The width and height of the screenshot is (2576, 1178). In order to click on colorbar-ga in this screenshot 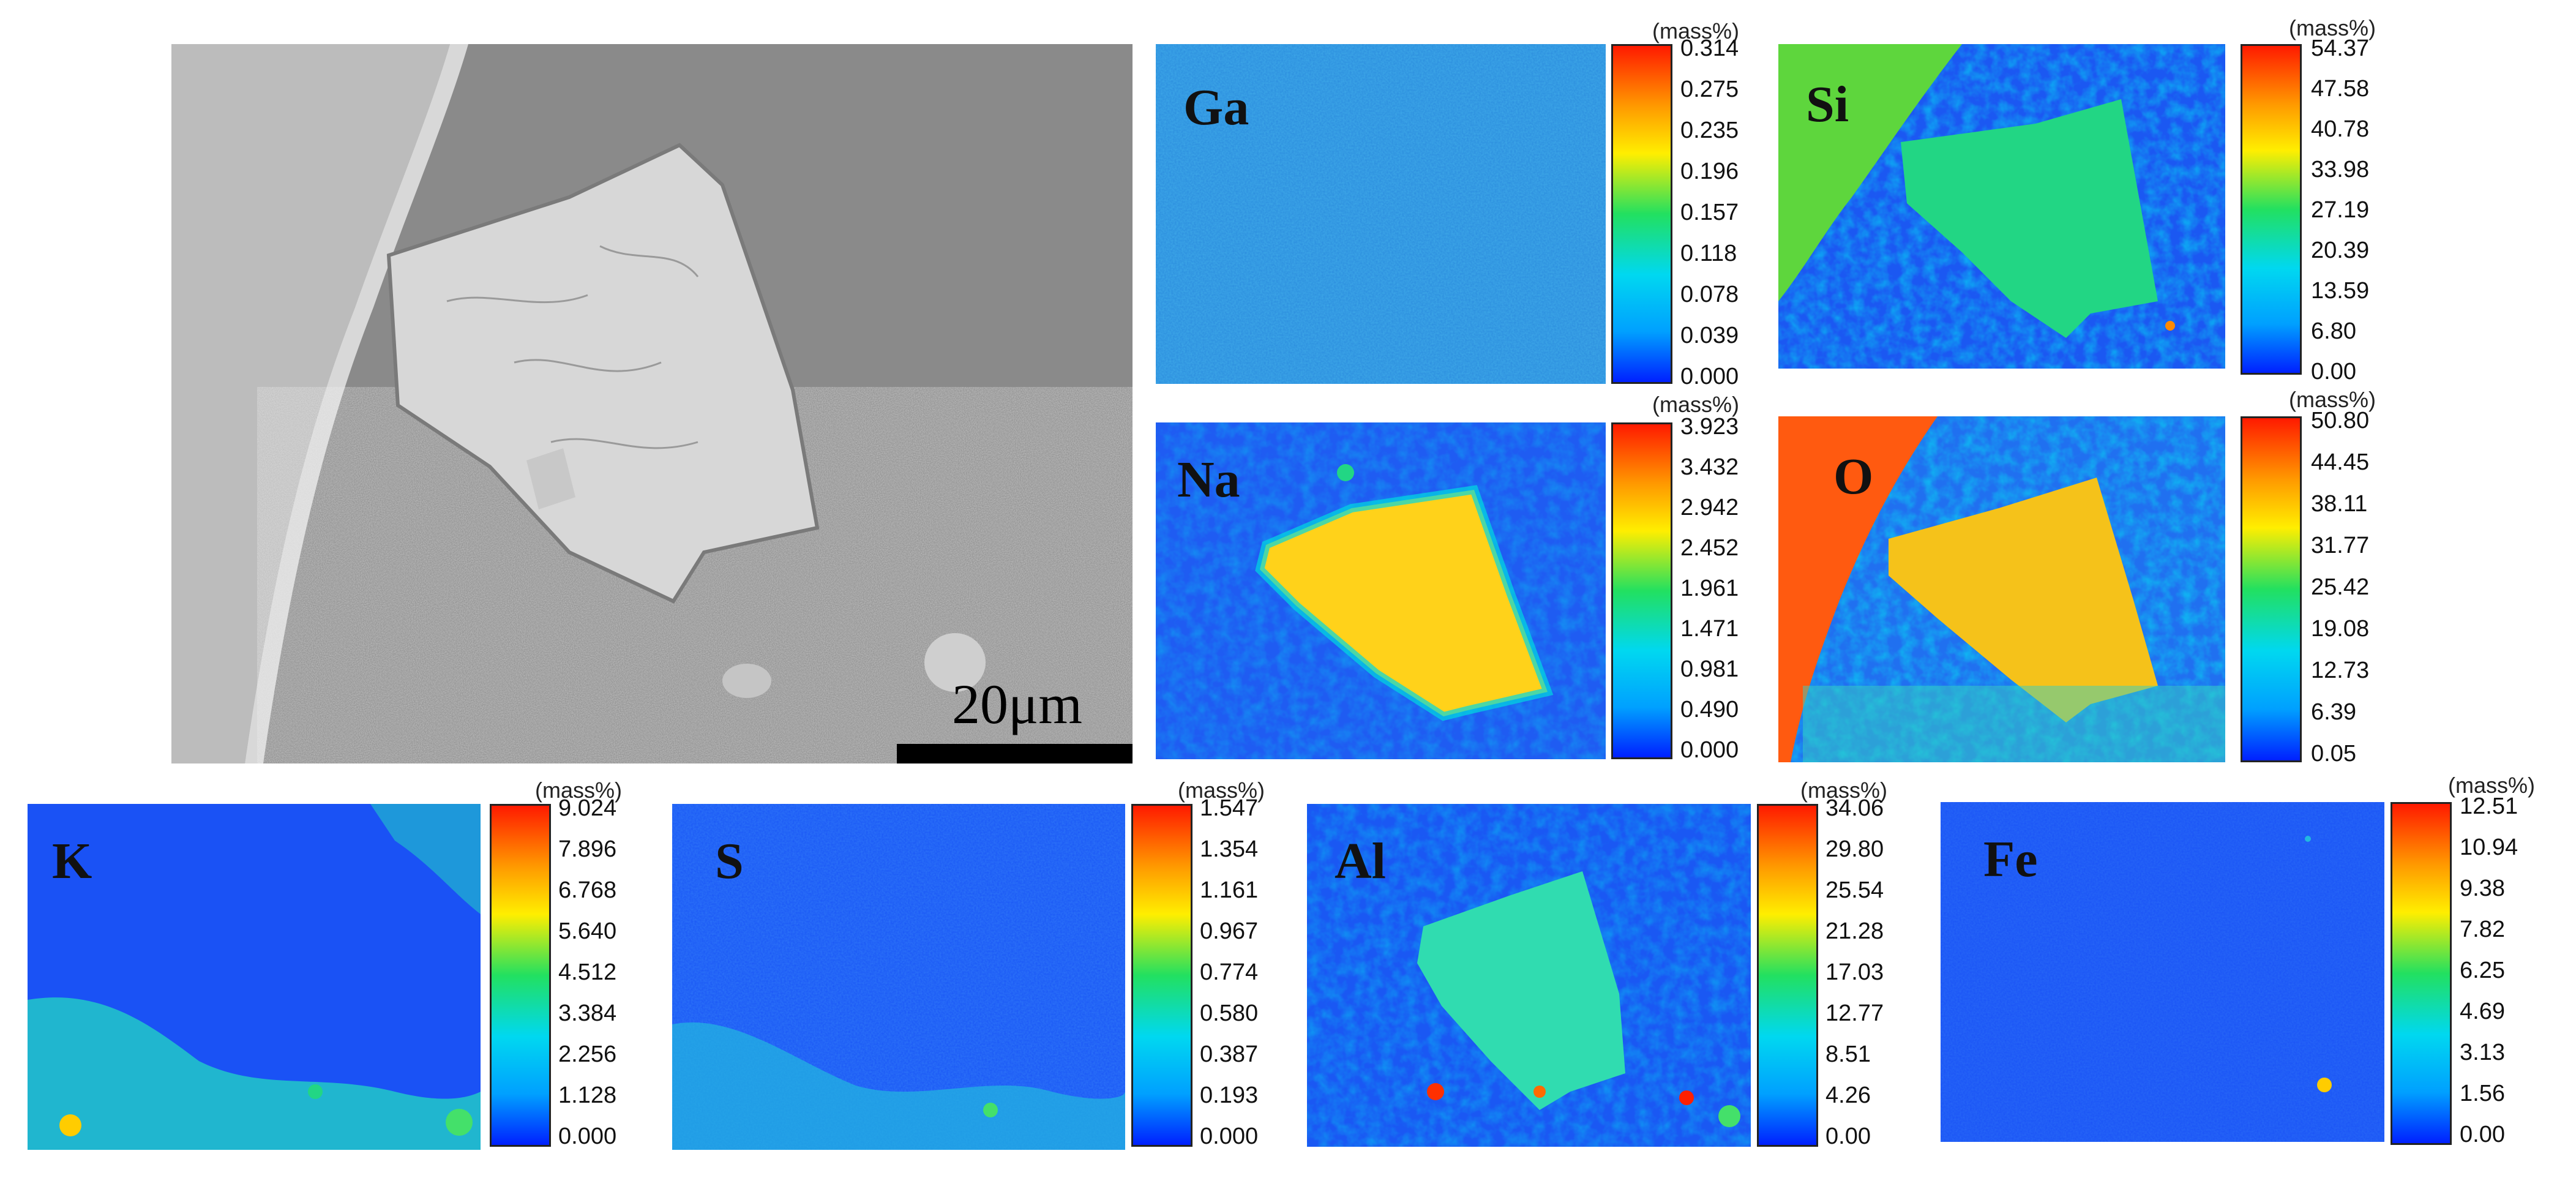, I will do `click(1641, 214)`.